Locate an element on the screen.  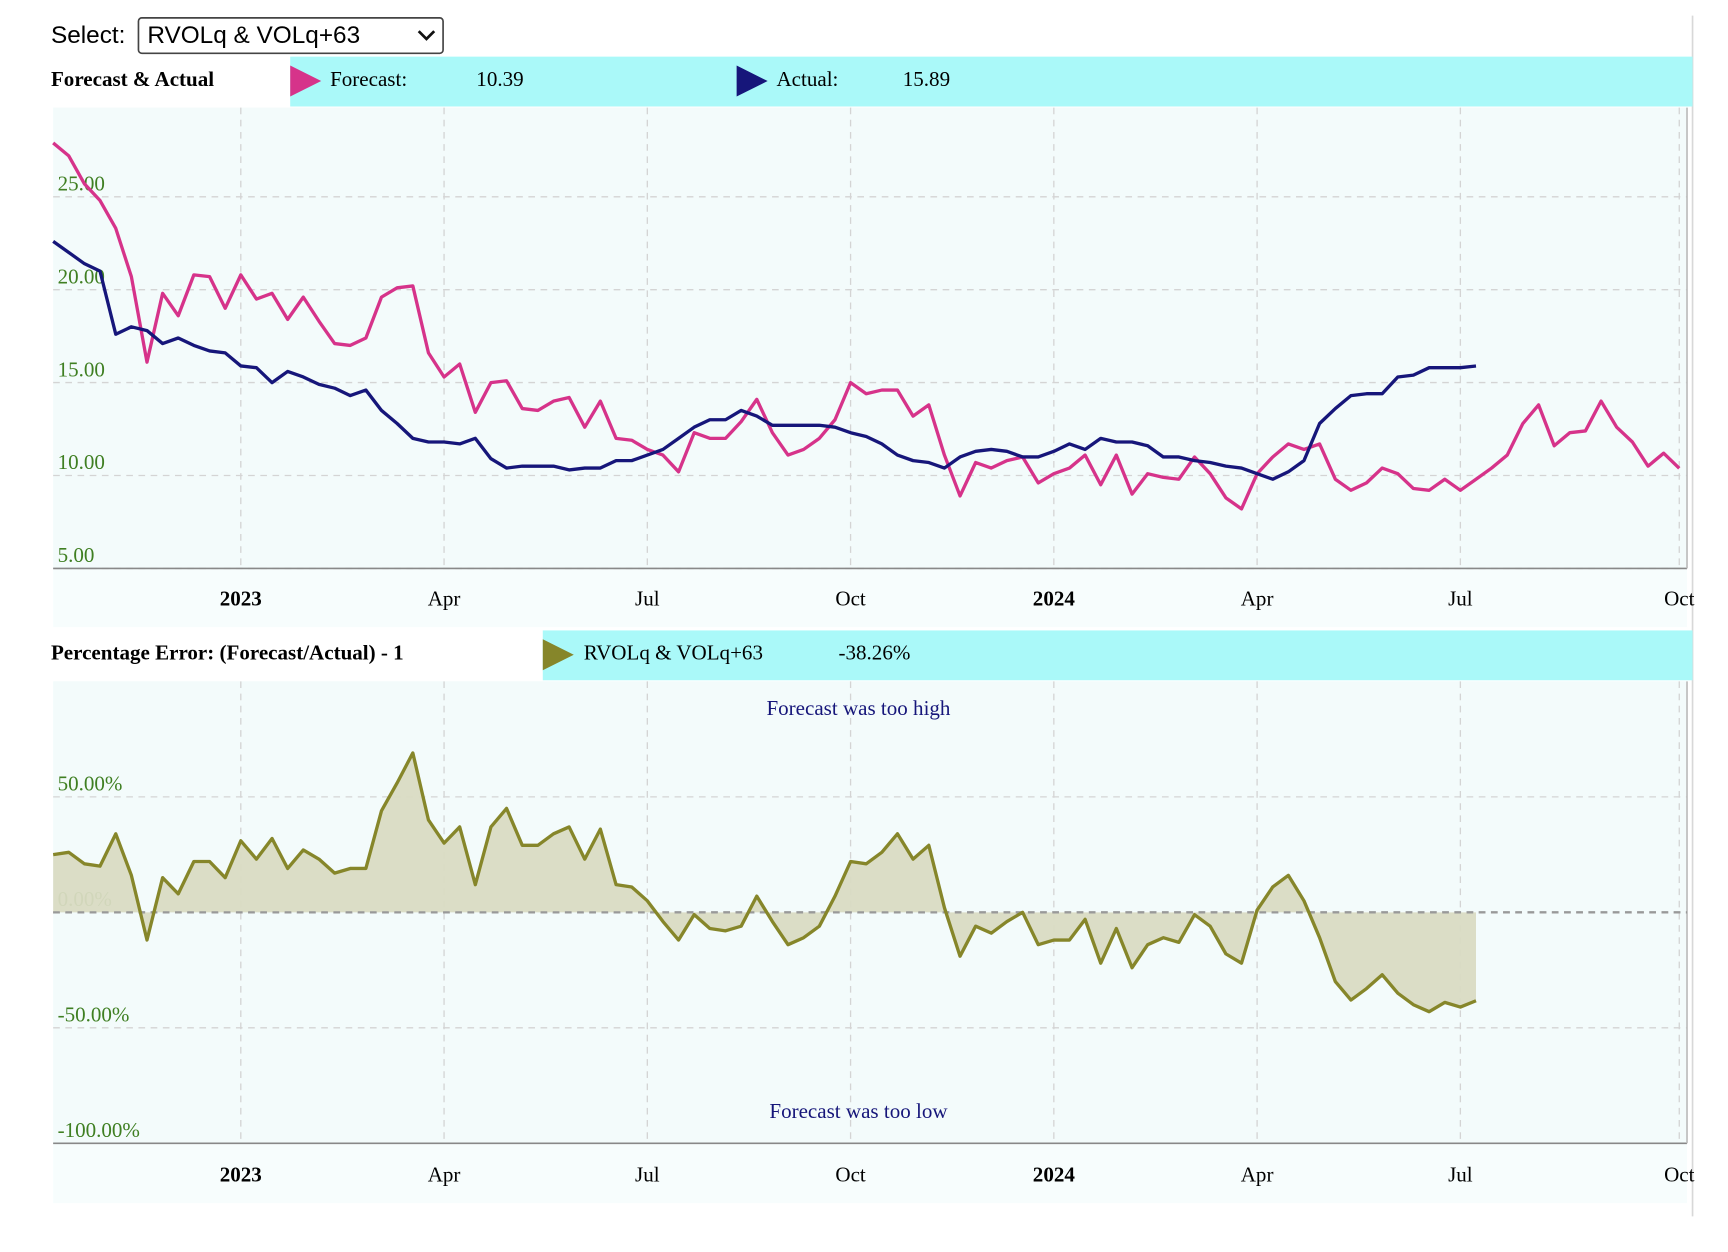
y-tick-label: 50.00% is located at coordinates (90, 784).